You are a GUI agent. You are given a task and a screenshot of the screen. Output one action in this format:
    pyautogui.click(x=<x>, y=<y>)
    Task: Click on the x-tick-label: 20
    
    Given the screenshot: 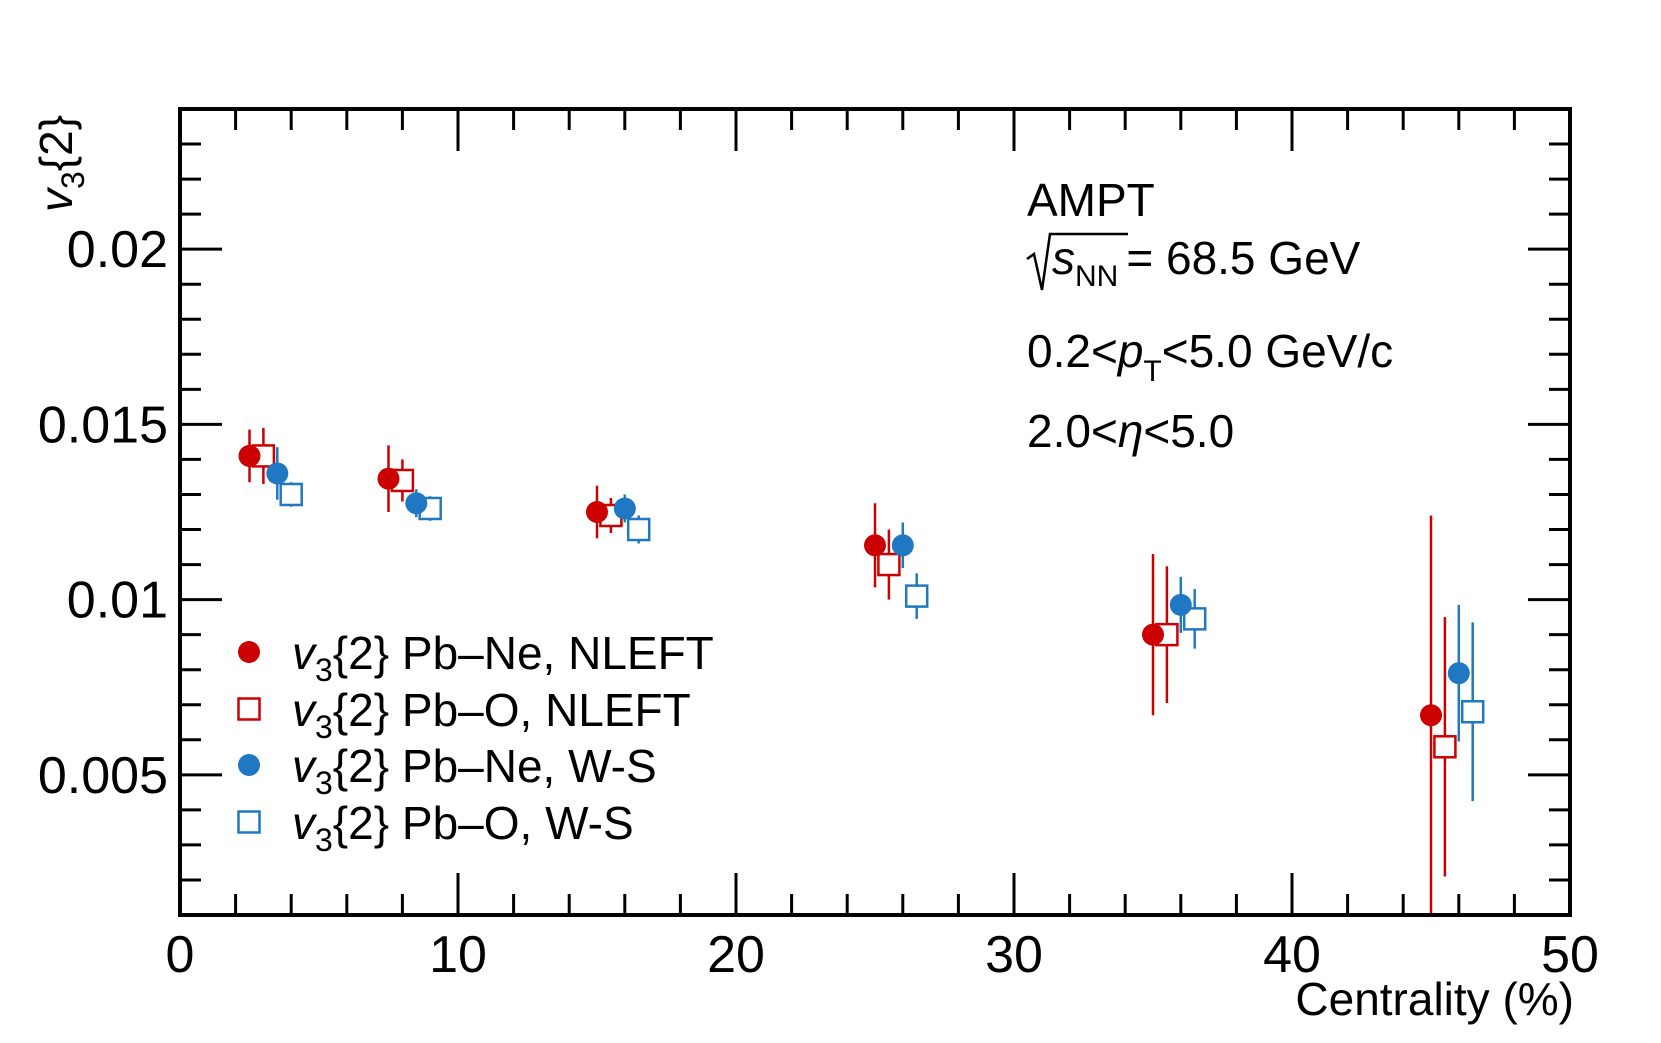 What is the action you would take?
    pyautogui.click(x=736, y=955)
    